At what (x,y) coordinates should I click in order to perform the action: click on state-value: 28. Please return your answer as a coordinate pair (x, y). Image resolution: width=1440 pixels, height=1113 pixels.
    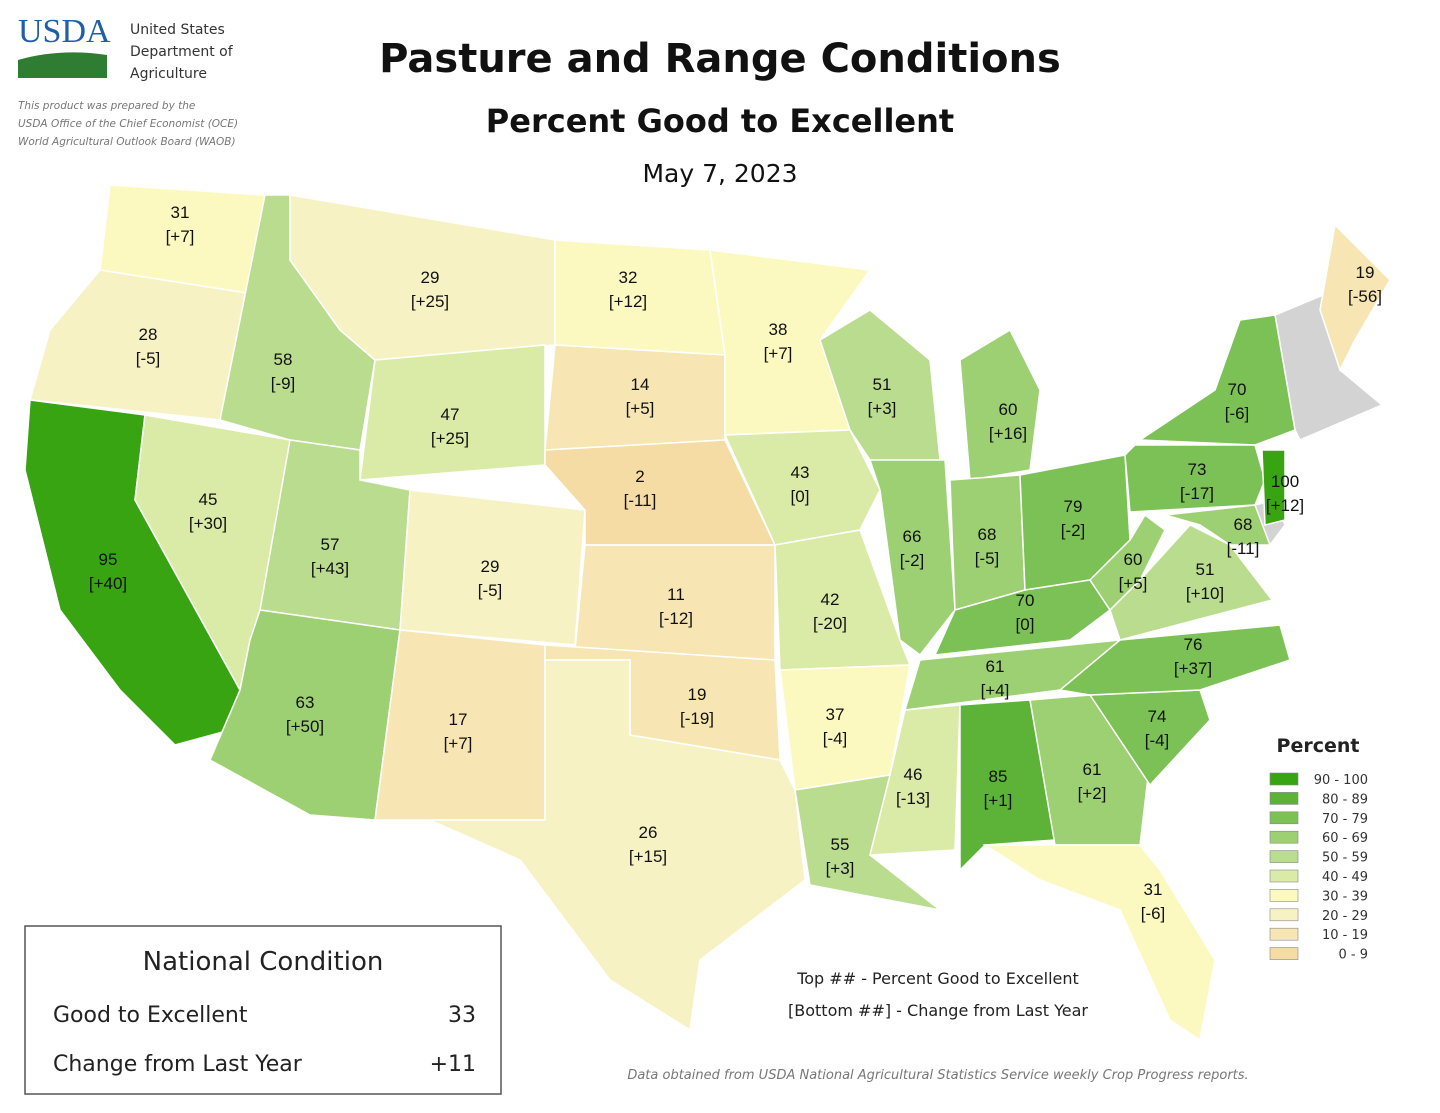
    Looking at the image, I should click on (148, 334).